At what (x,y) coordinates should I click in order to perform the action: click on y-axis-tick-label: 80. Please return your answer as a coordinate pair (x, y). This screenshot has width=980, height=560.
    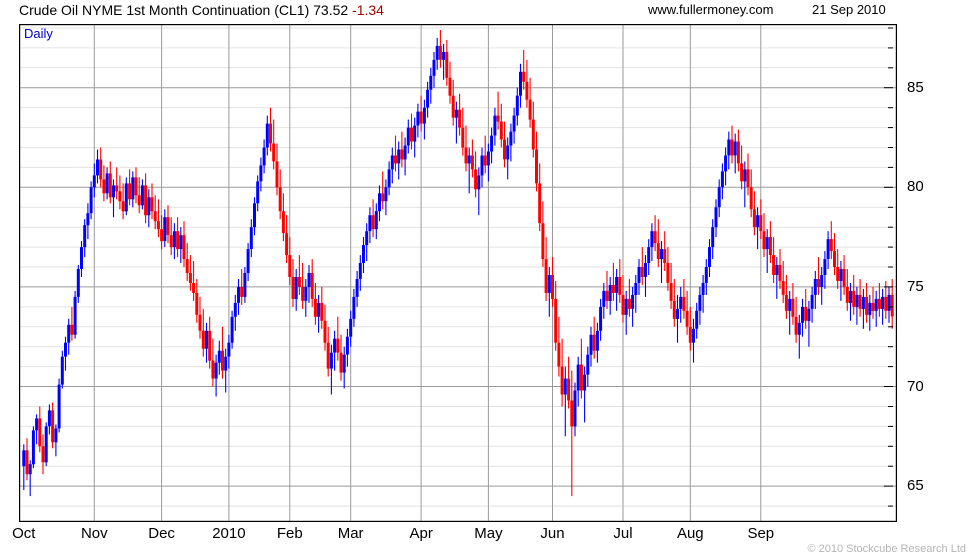
    Looking at the image, I should click on (915, 187).